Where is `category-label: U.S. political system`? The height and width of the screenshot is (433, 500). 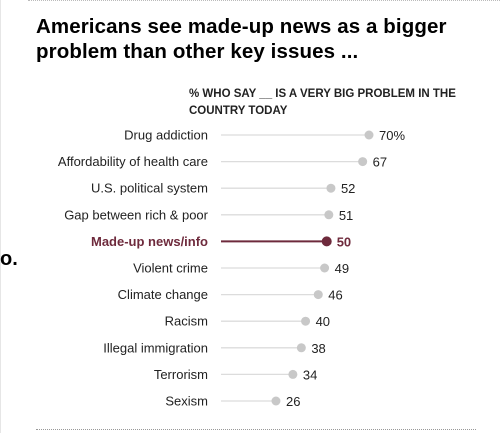 category-label: U.S. political system is located at coordinates (149, 188).